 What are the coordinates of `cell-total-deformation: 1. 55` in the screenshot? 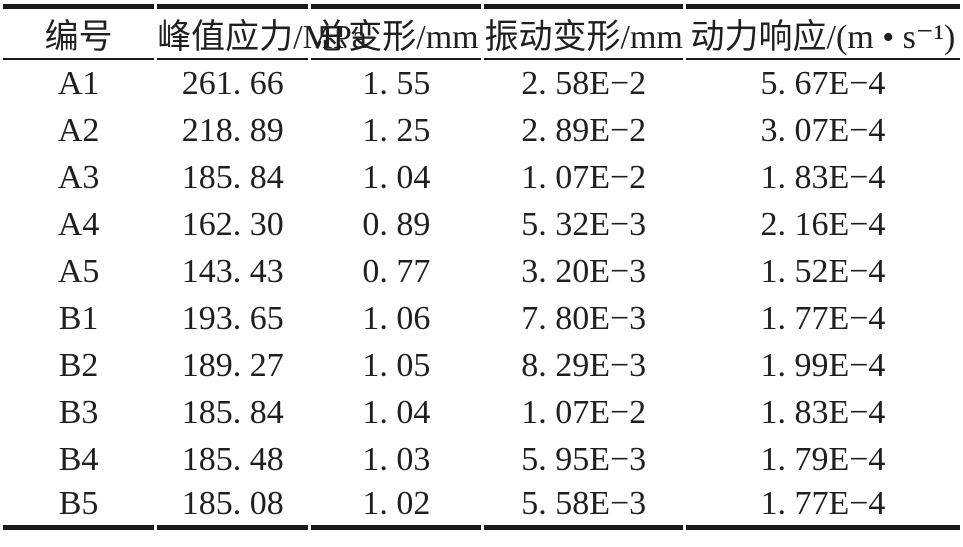 It's located at (396, 83).